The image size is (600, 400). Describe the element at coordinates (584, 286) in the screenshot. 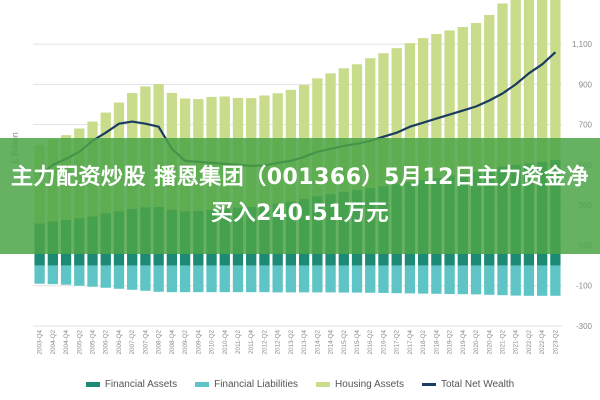

I see `y-tick-label: -100` at that location.